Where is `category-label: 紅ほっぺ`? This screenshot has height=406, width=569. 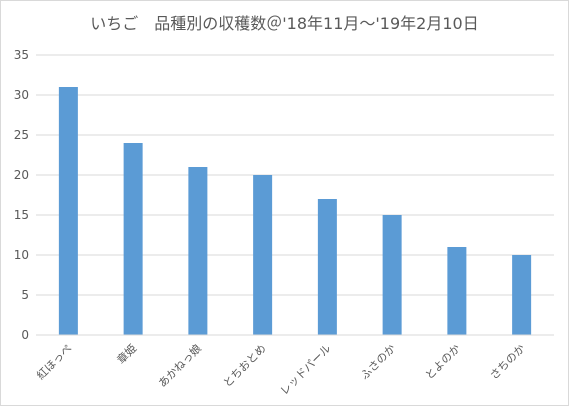 category-label: 紅ほっぺ is located at coordinates (54, 362).